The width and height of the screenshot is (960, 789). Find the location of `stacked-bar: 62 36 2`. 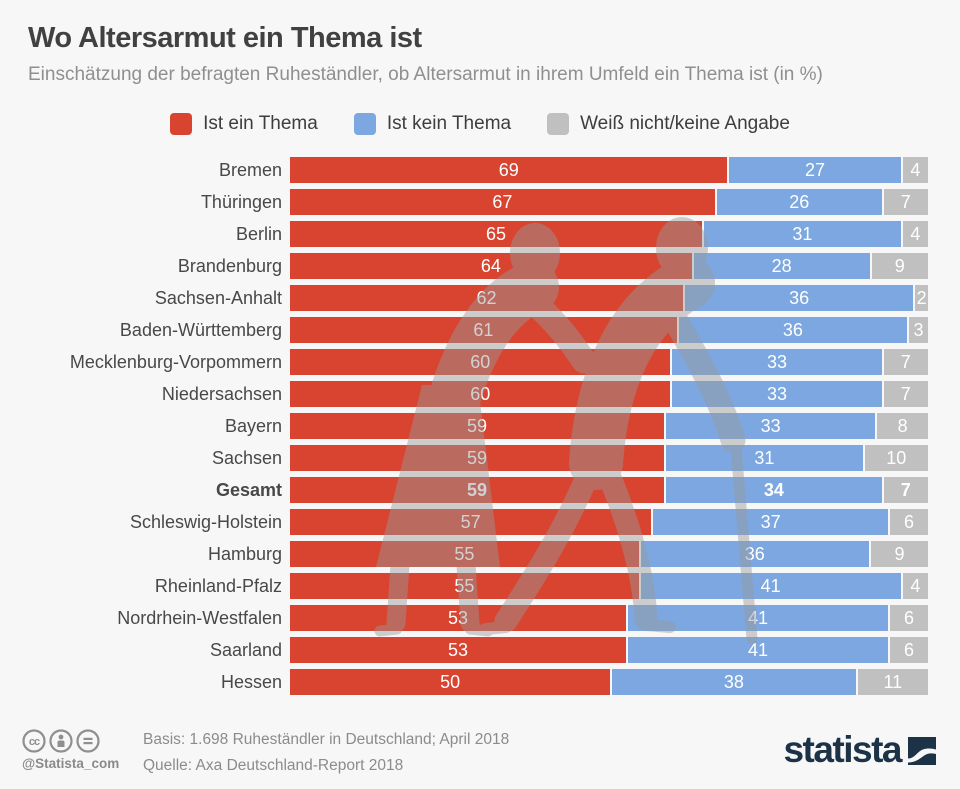

stacked-bar: 62 36 2 is located at coordinates (609, 298).